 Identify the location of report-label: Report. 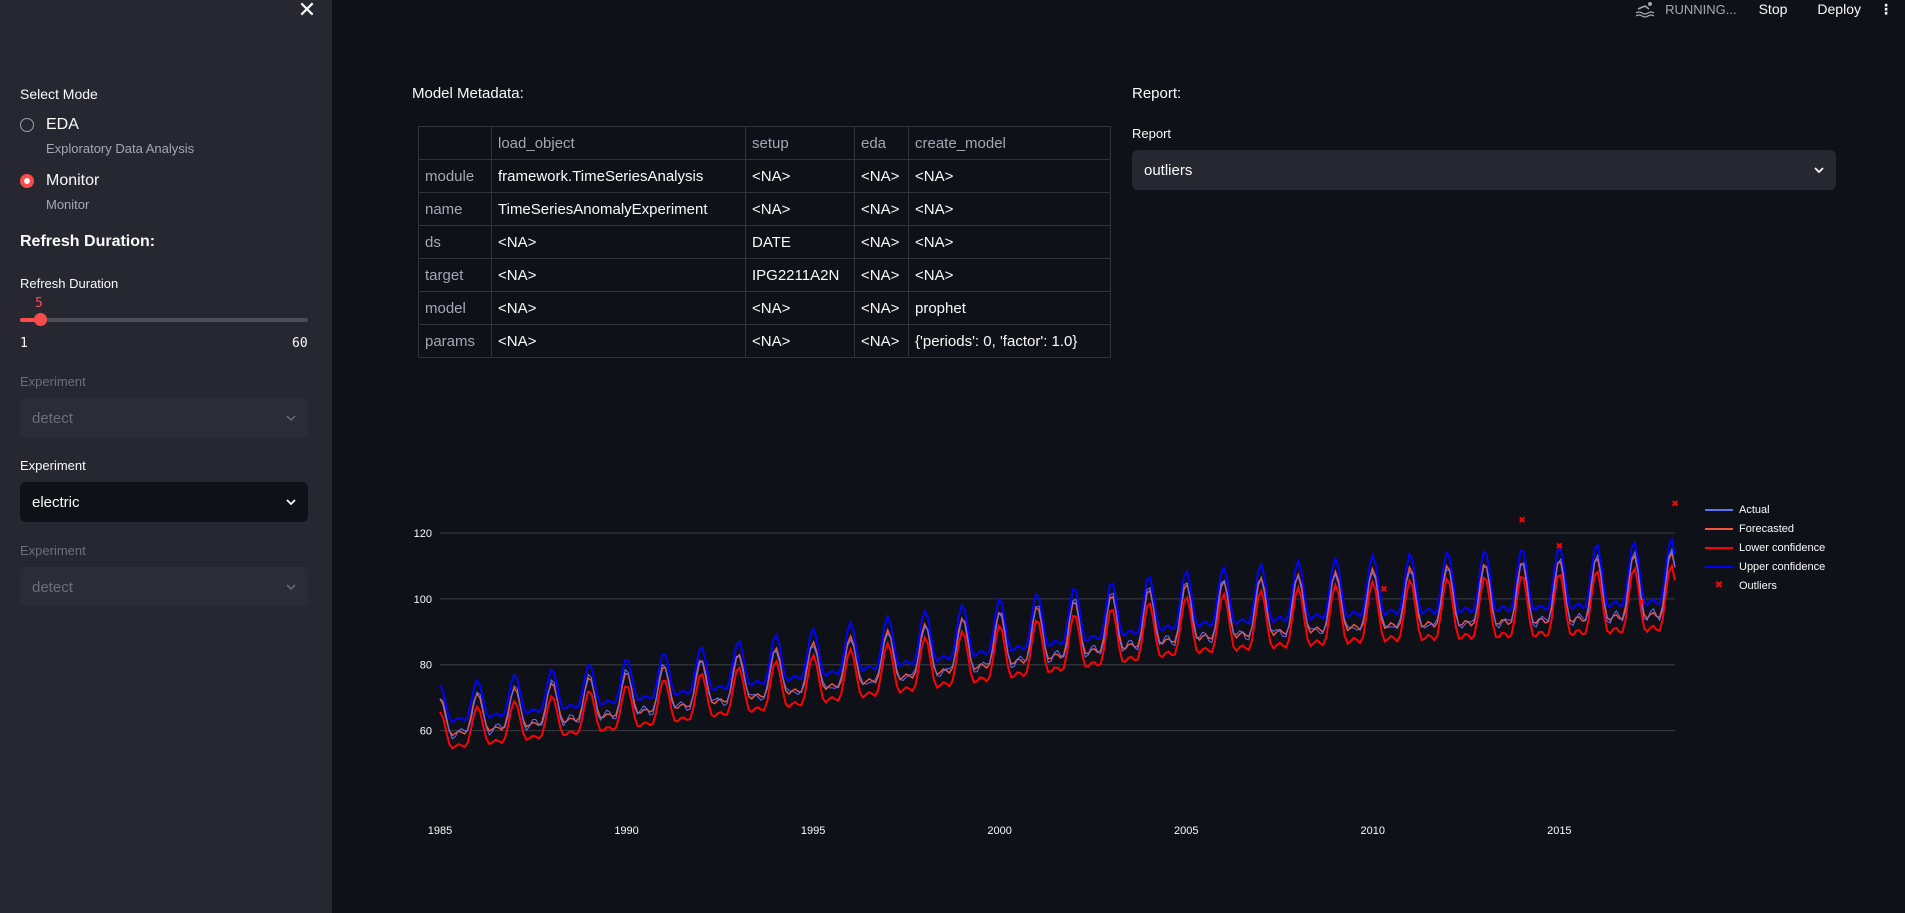
(1152, 133).